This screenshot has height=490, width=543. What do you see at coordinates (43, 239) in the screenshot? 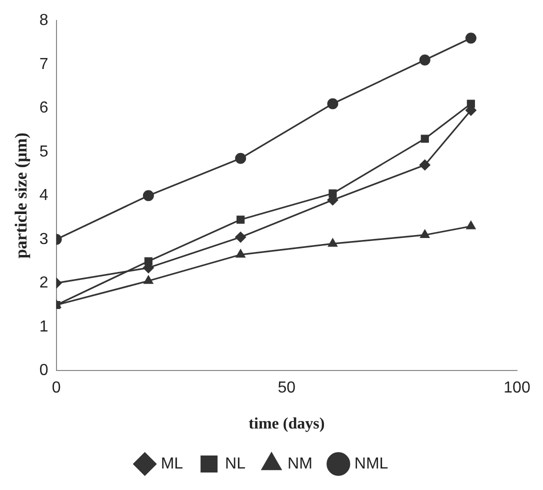
I see `y-tick-label: 3` at bounding box center [43, 239].